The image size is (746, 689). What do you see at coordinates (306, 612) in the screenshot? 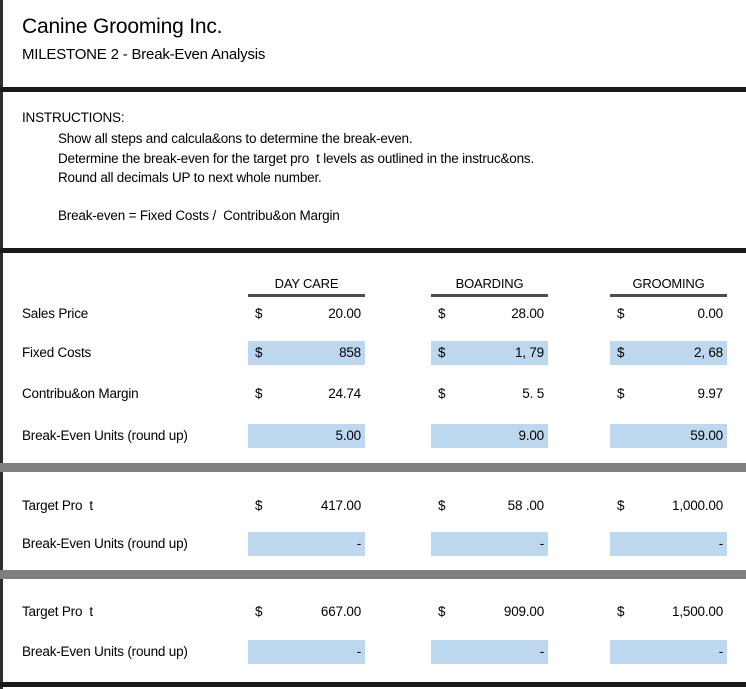
I see `cell-target-profit2-daycare: $ 667.00` at bounding box center [306, 612].